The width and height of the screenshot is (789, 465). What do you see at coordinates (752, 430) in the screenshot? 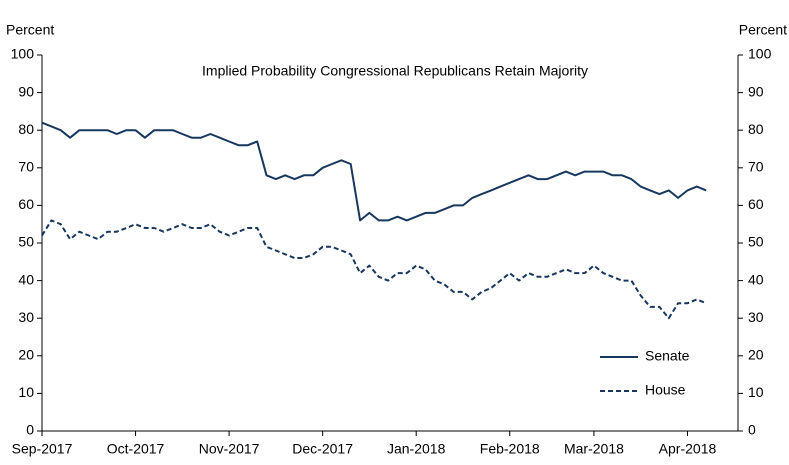
I see `y2-tick-label: 0` at bounding box center [752, 430].